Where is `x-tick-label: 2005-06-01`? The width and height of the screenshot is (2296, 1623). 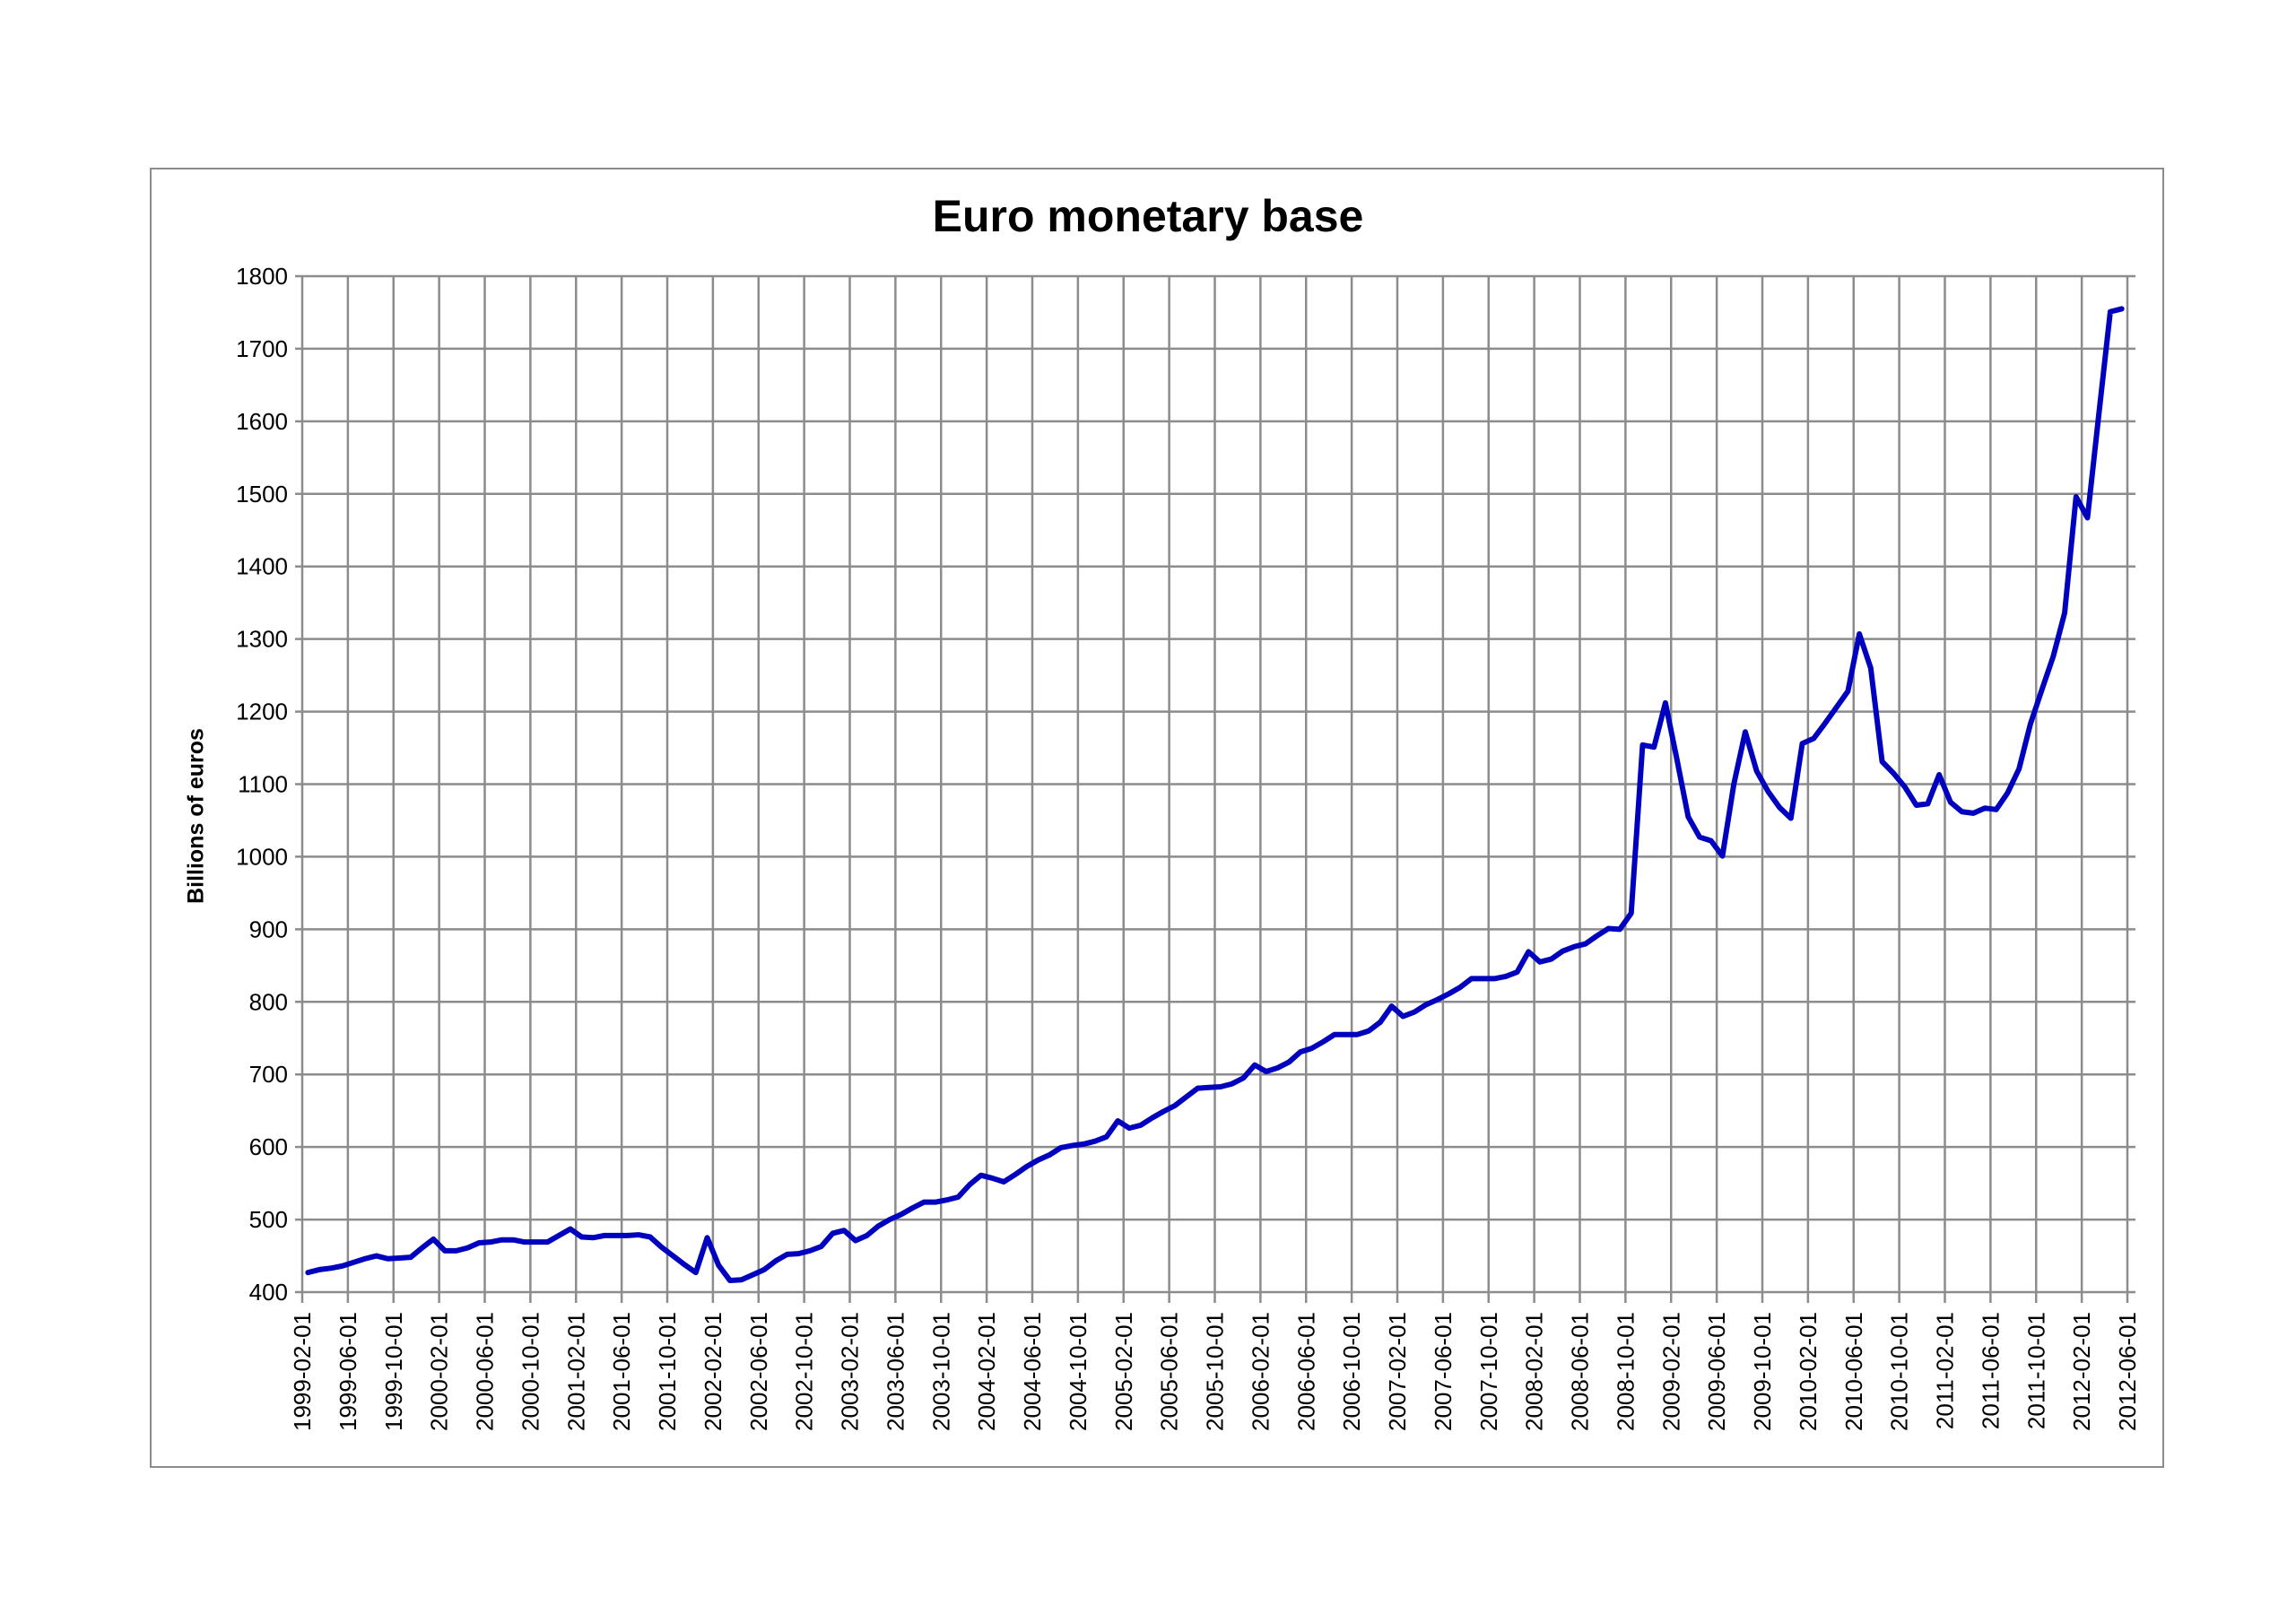 x-tick-label: 2005-06-01 is located at coordinates (1169, 1371).